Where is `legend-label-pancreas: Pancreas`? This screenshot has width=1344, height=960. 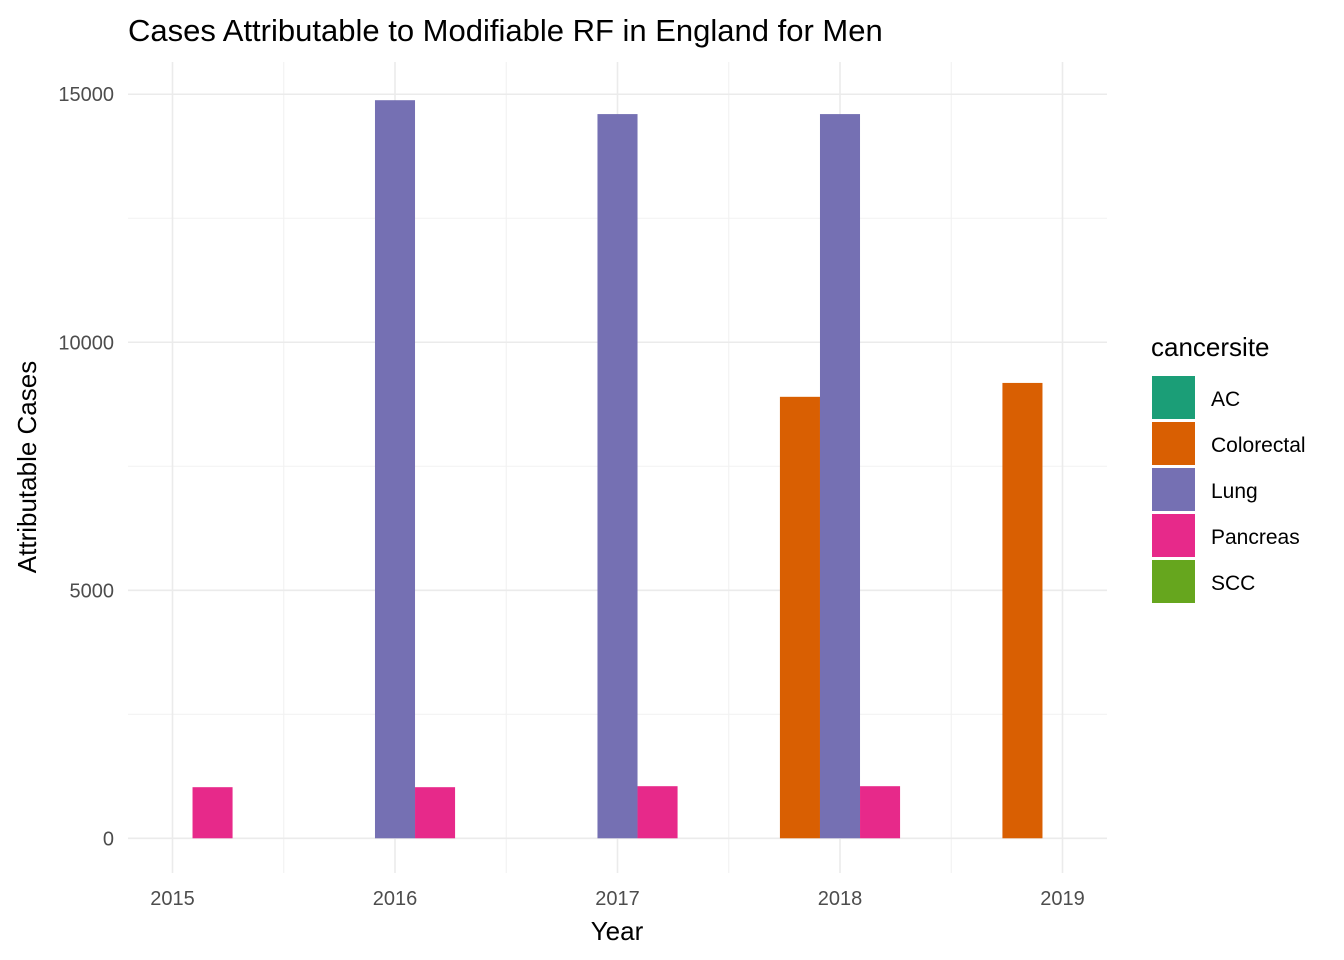 legend-label-pancreas: Pancreas is located at coordinates (1255, 537).